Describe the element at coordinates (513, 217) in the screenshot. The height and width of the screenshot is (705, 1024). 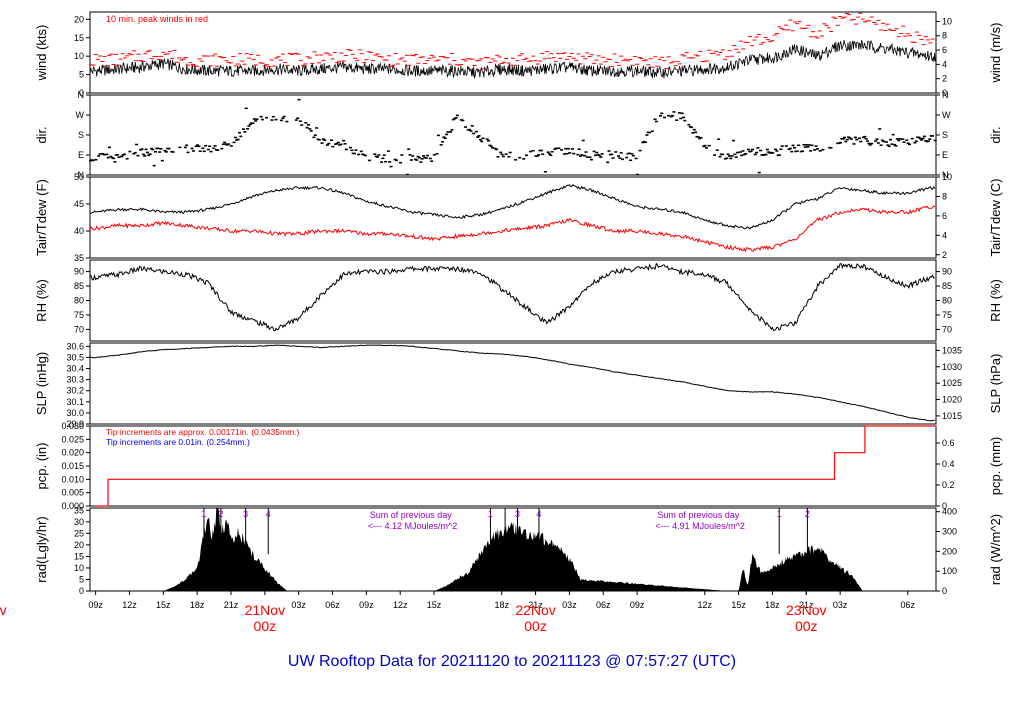
I see `panel-frame-temp` at that location.